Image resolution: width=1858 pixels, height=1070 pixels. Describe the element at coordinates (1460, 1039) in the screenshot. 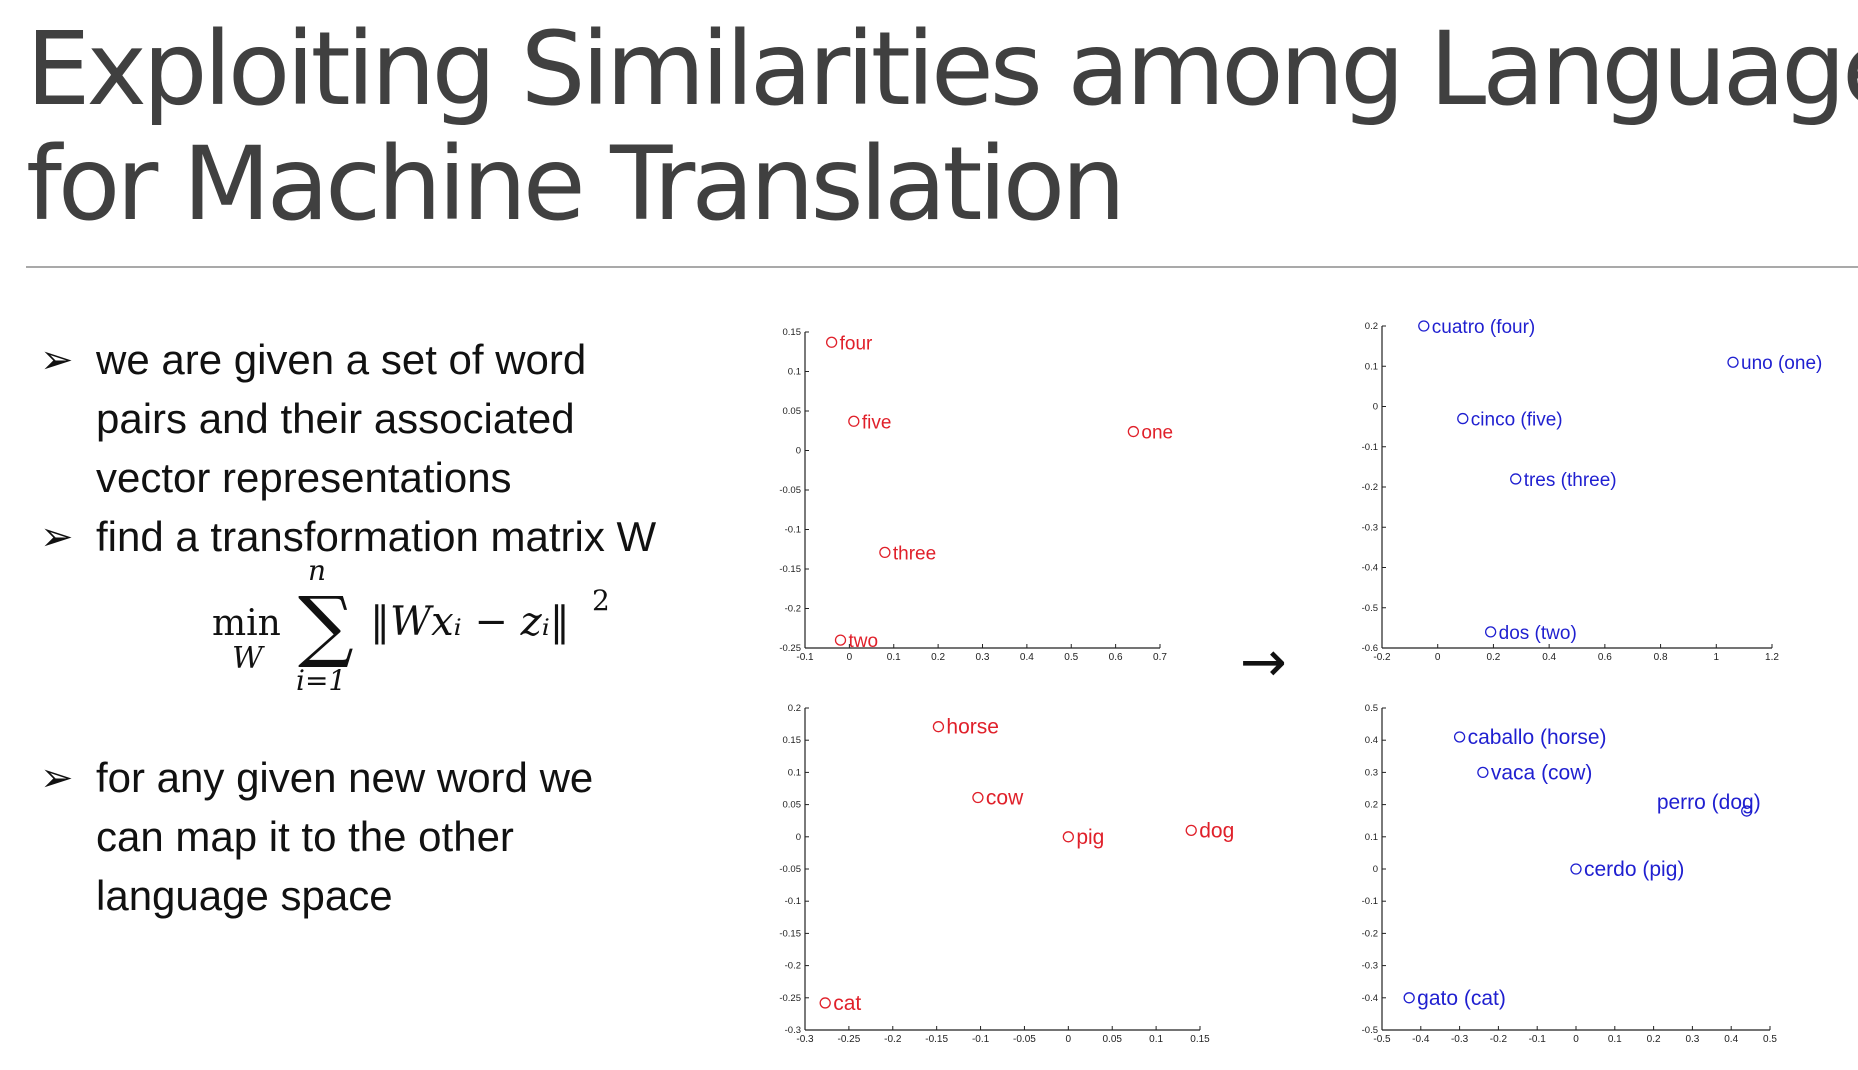

I see `x-tick-label: -0.3` at that location.